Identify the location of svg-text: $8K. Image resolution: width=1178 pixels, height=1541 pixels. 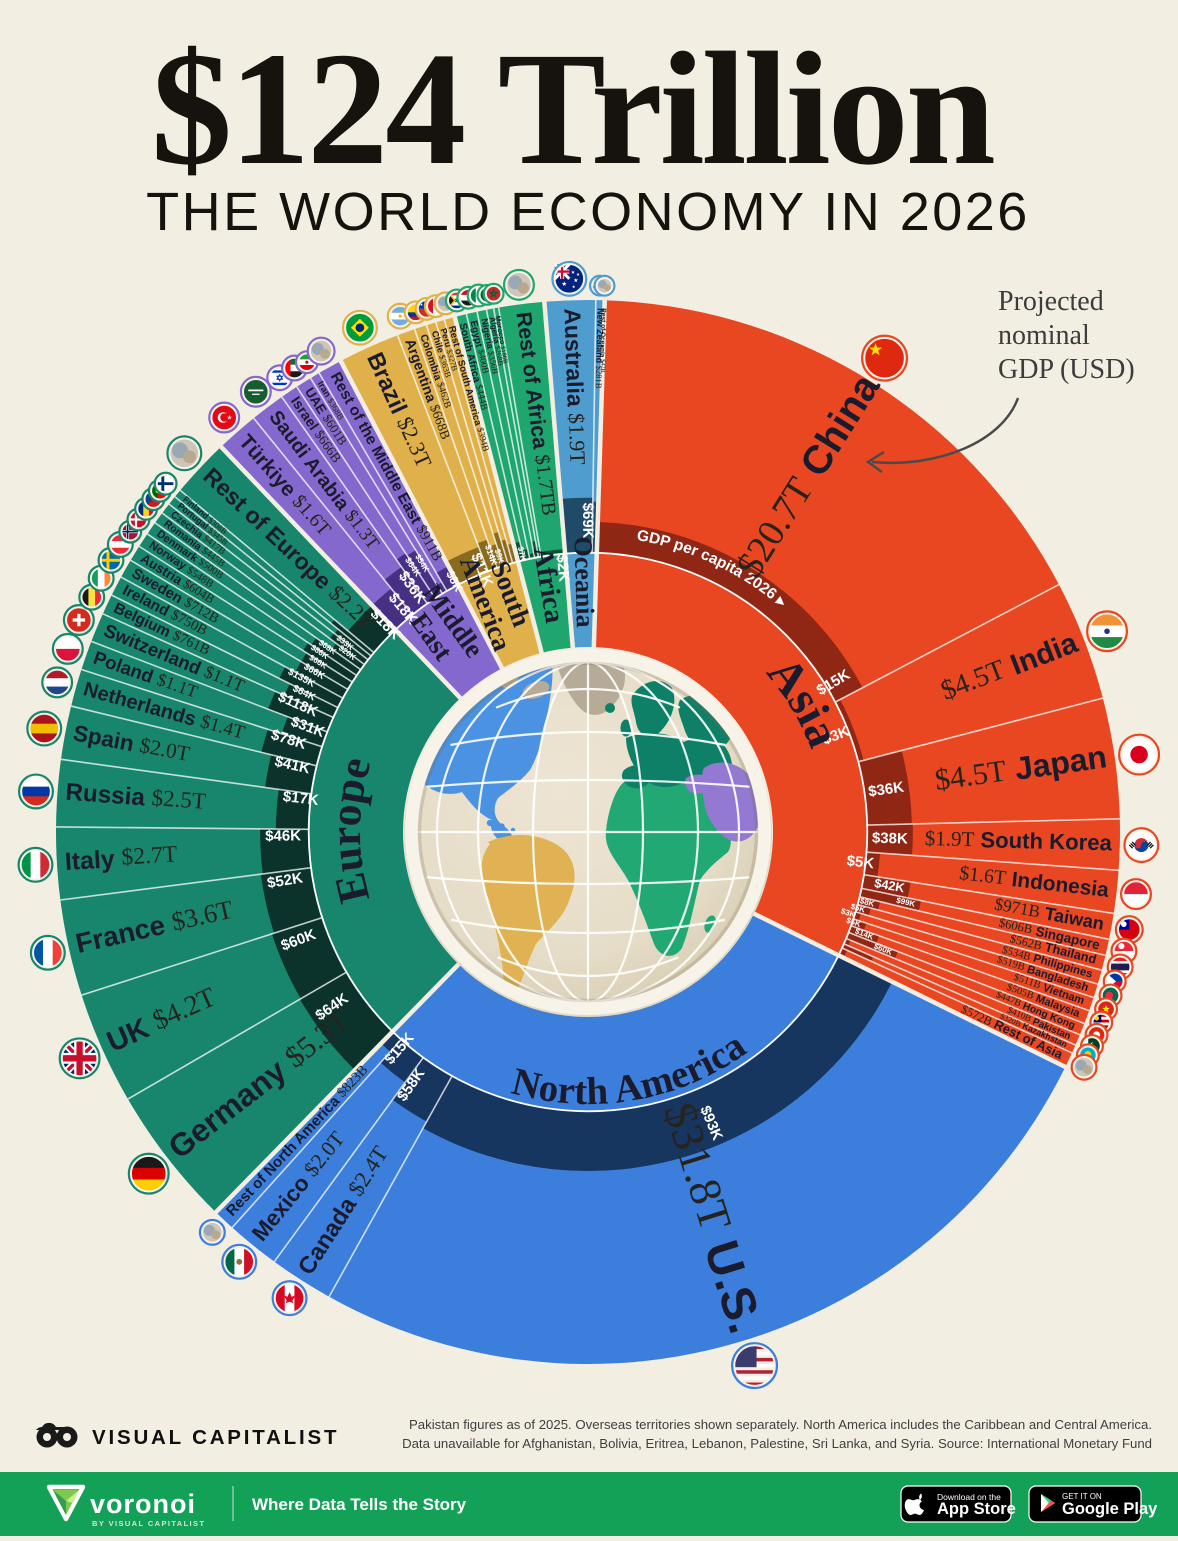
(867, 902).